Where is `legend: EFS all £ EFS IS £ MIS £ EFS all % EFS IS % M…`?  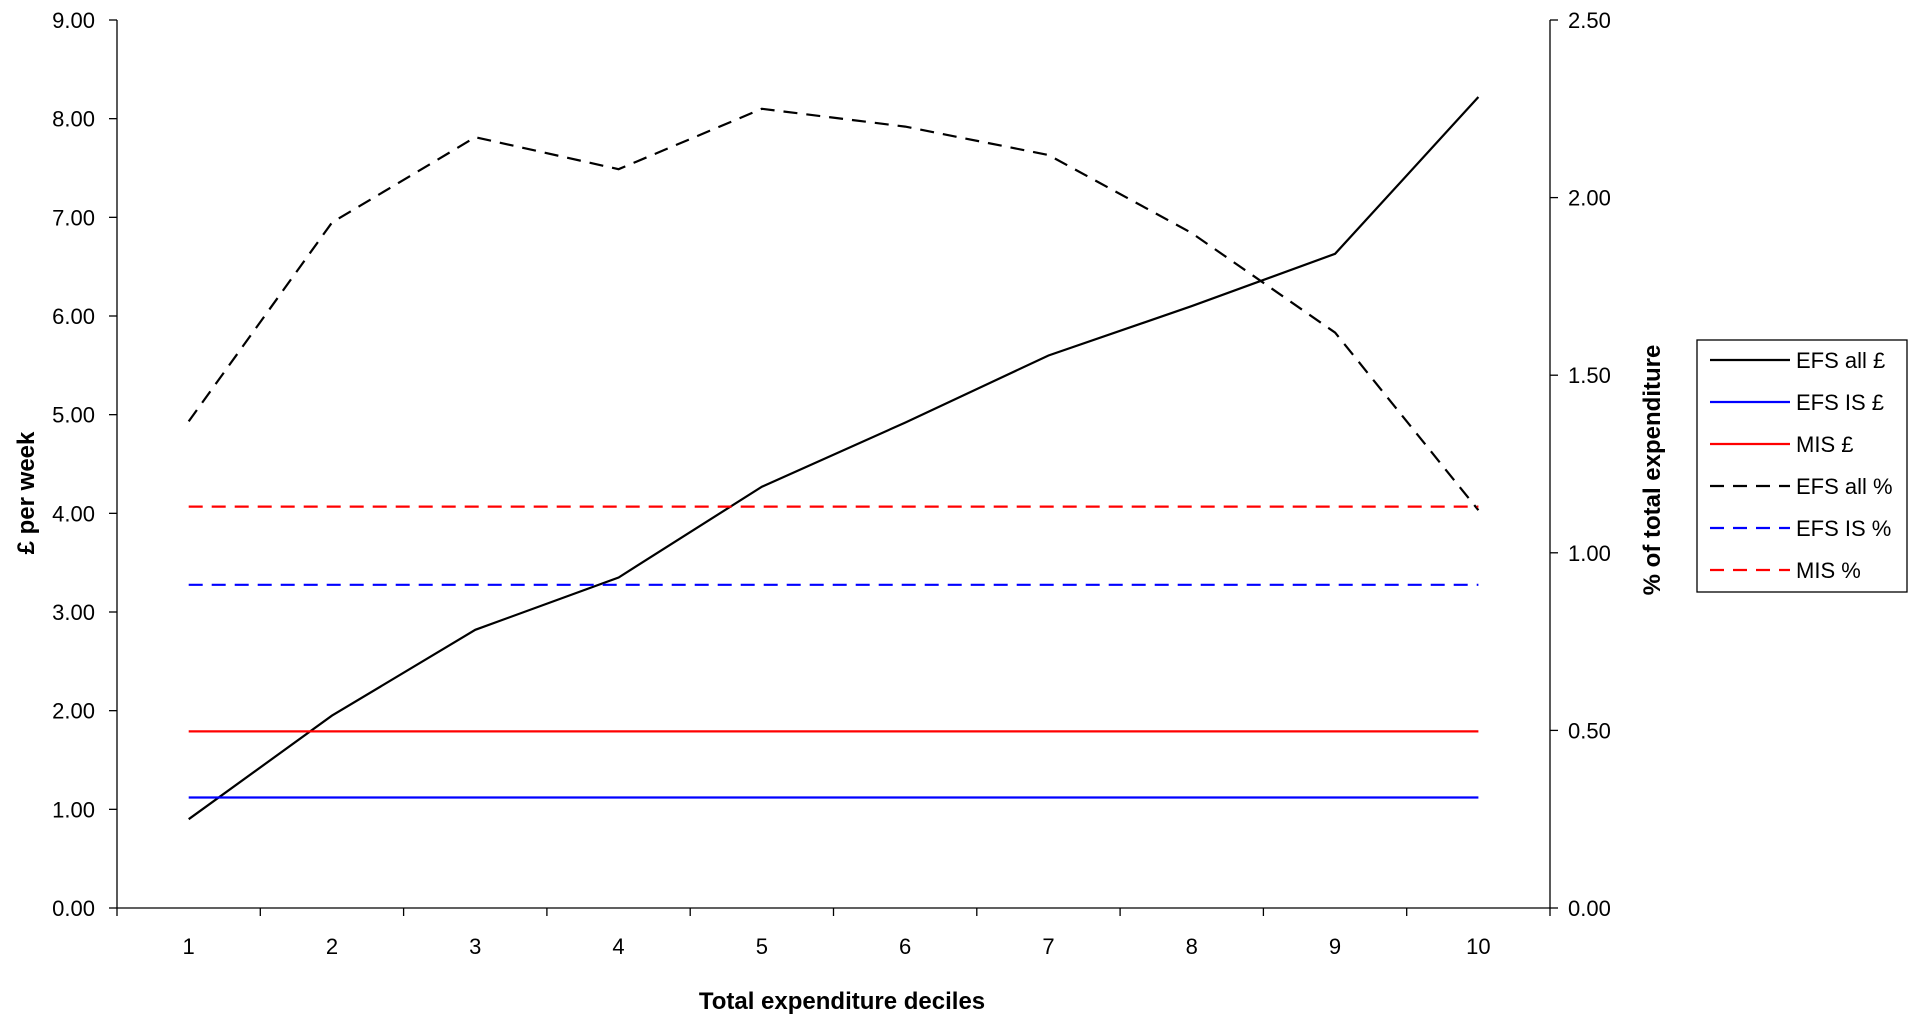 legend: EFS all £ EFS IS £ MIS £ EFS all % EFS IS % M… is located at coordinates (1802, 466).